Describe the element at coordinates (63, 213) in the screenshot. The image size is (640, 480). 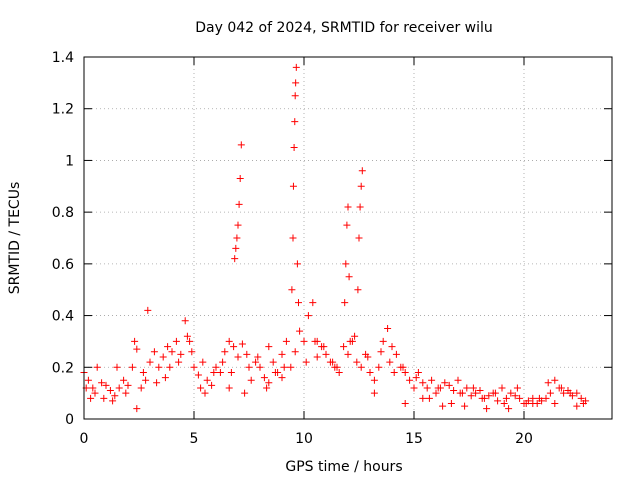
I see `y-tick-label: 0.8` at that location.